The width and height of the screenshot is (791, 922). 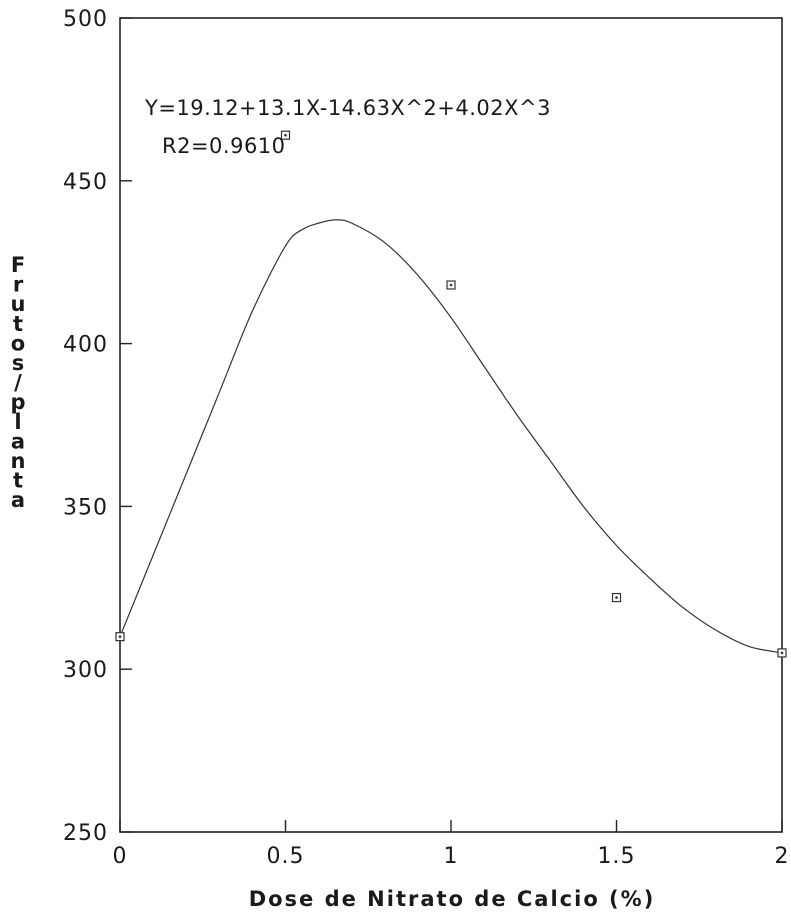 I want to click on x-tick-label: 0.5, so click(x=286, y=856).